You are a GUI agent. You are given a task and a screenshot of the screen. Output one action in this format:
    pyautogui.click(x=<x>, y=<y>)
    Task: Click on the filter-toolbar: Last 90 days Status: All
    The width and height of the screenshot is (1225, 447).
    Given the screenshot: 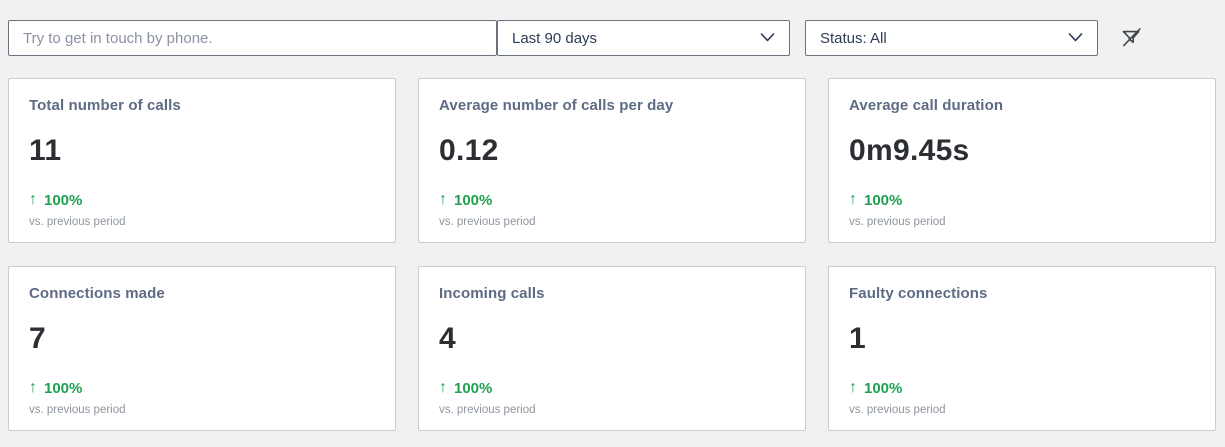 What is the action you would take?
    pyautogui.click(x=612, y=38)
    